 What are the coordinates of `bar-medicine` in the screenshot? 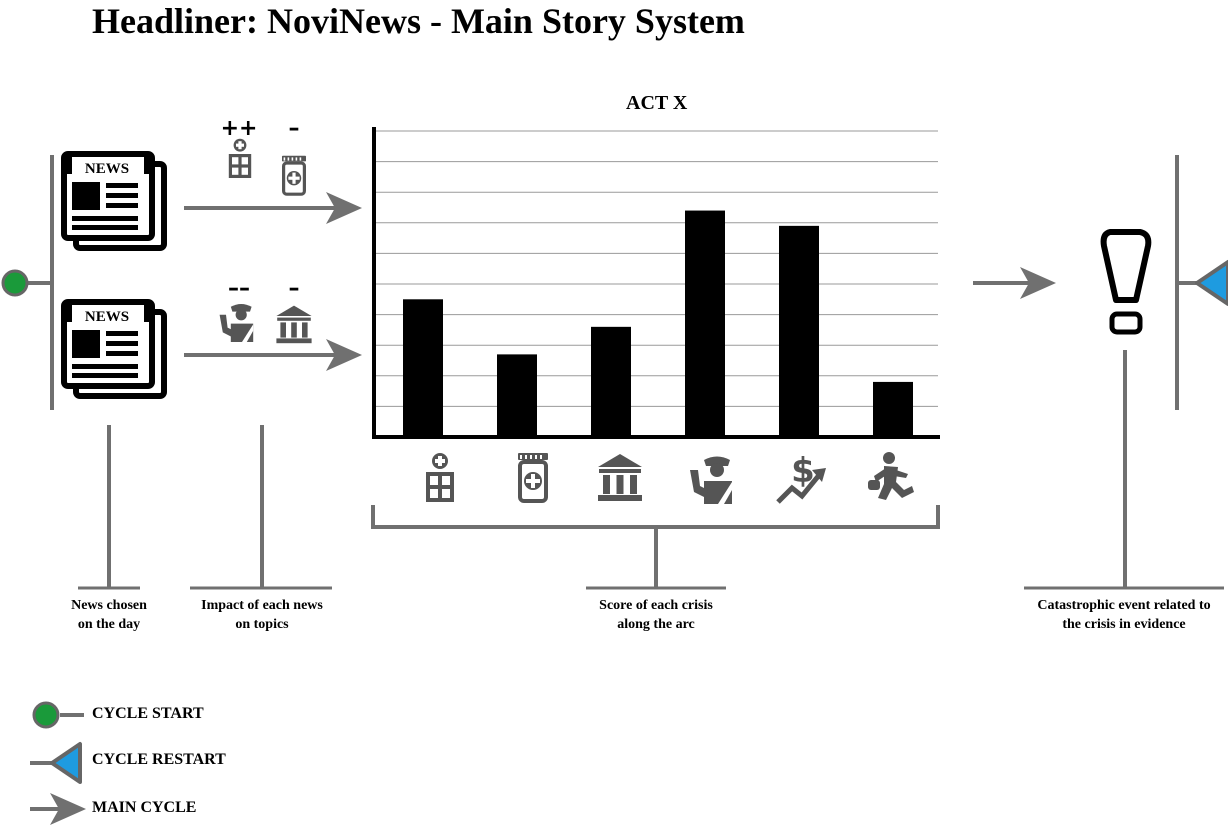 It's located at (517, 395).